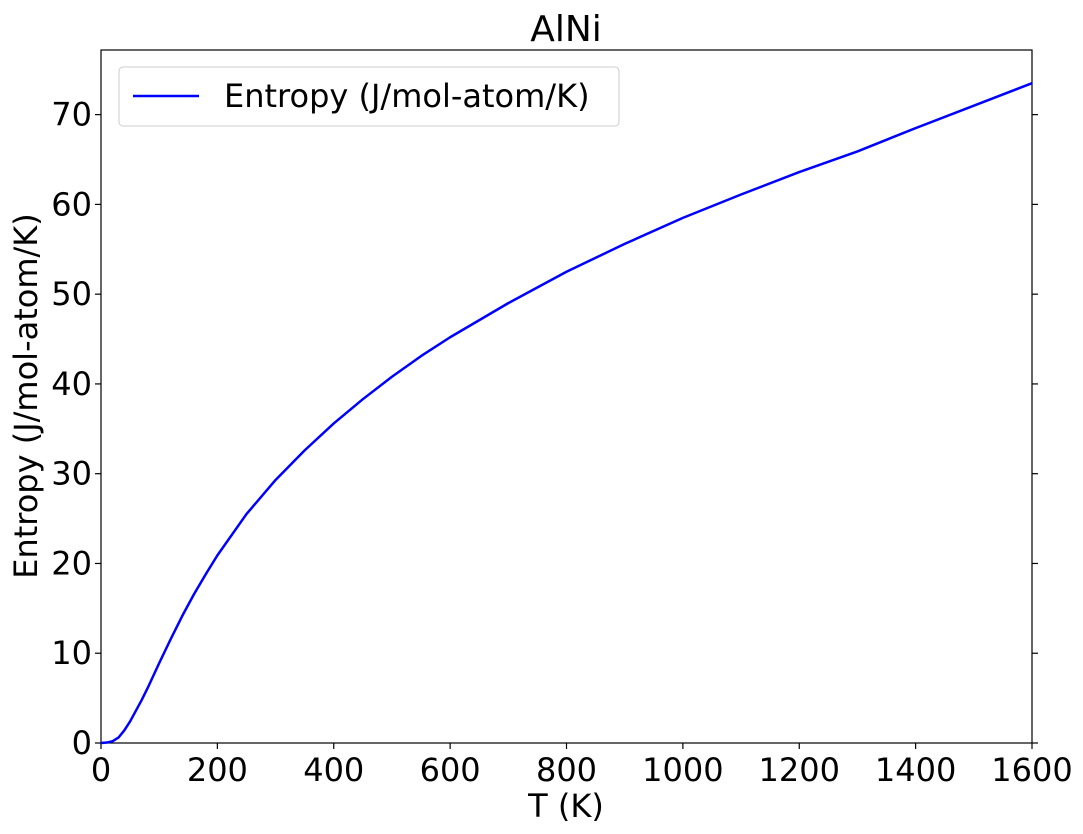 The height and width of the screenshot is (834, 1083). I want to click on x-axis-ticks: 0 200 400 600 800 1000 1200 1400 1600, so click(582, 766).